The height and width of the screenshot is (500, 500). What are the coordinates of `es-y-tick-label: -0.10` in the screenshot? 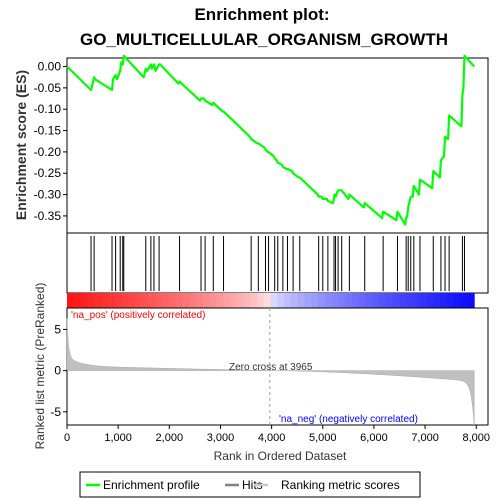 It's located at (48, 109).